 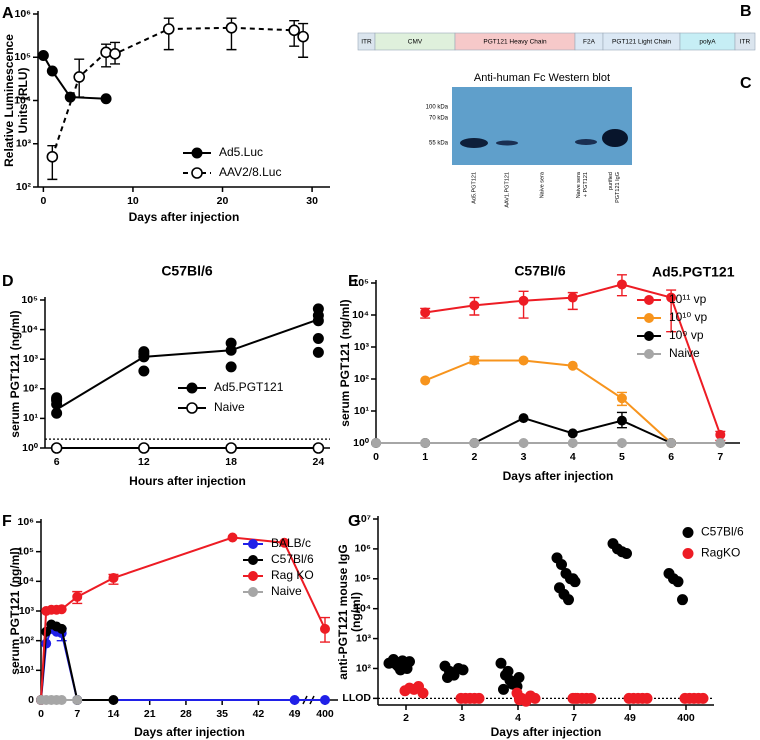 I want to click on blot-band, so click(x=507, y=143).